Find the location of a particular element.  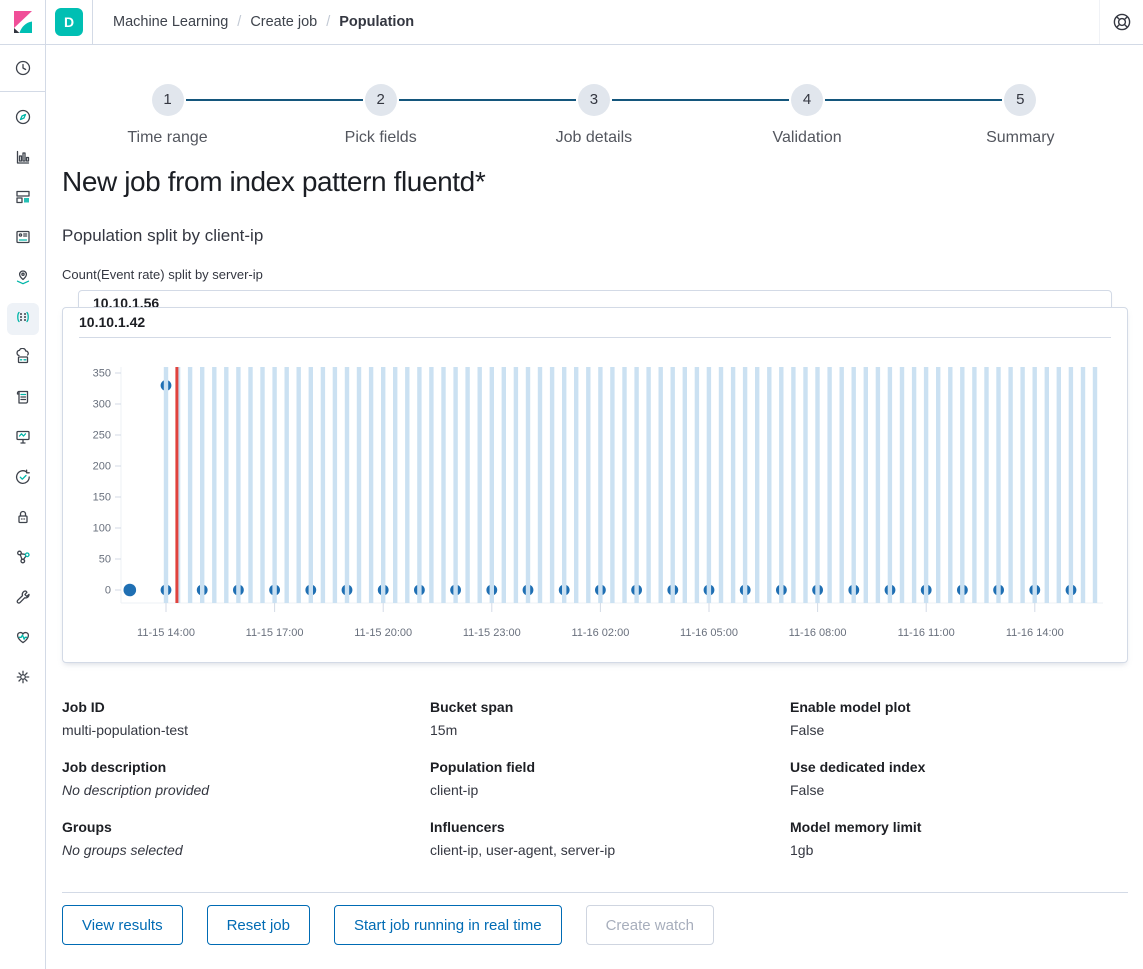

svg-text: 11-16 02:00 is located at coordinates (600, 633).